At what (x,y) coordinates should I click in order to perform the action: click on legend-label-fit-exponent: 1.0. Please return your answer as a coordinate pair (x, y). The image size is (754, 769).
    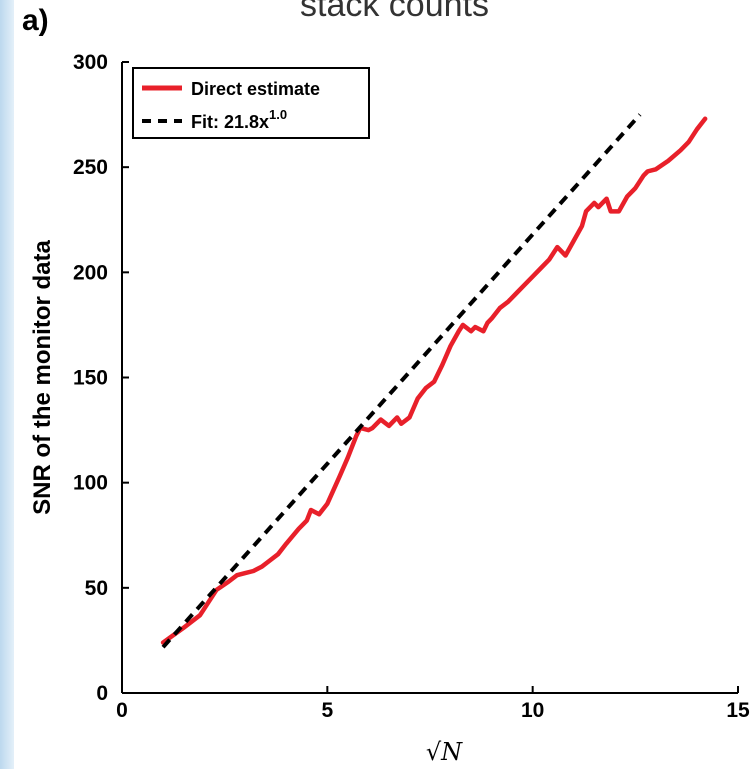
    Looking at the image, I should click on (278, 114).